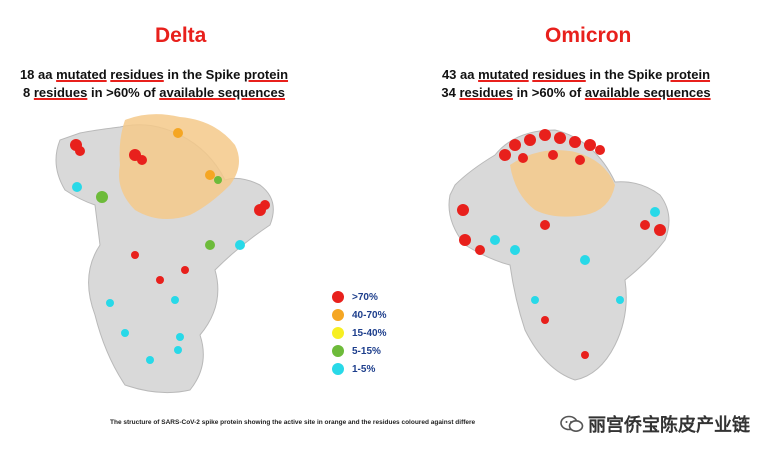 Image resolution: width=782 pixels, height=459 pixels. What do you see at coordinates (359, 315) in the screenshot?
I see `legend-item-2: 40-70%` at bounding box center [359, 315].